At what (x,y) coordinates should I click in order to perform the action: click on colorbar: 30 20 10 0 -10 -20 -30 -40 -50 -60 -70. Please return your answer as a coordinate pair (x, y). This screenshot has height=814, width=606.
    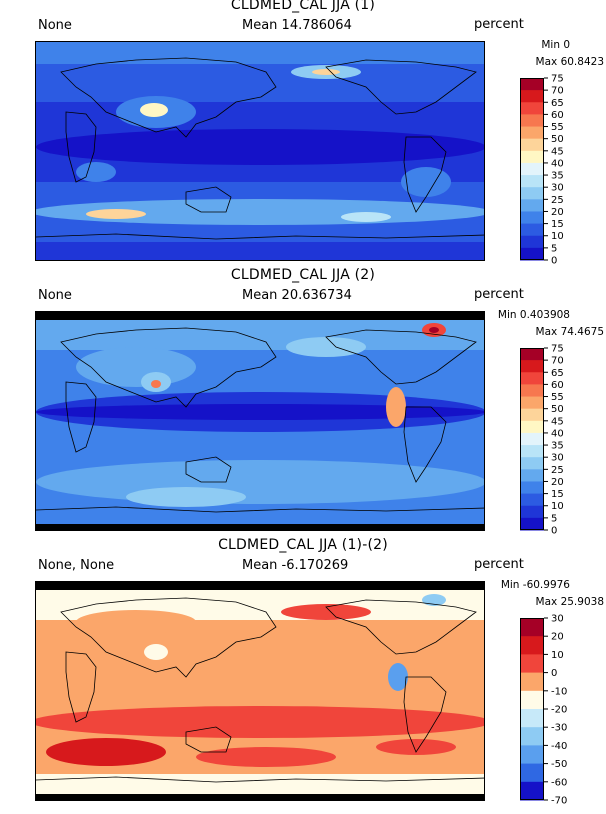
    Looking at the image, I should click on (543, 710).